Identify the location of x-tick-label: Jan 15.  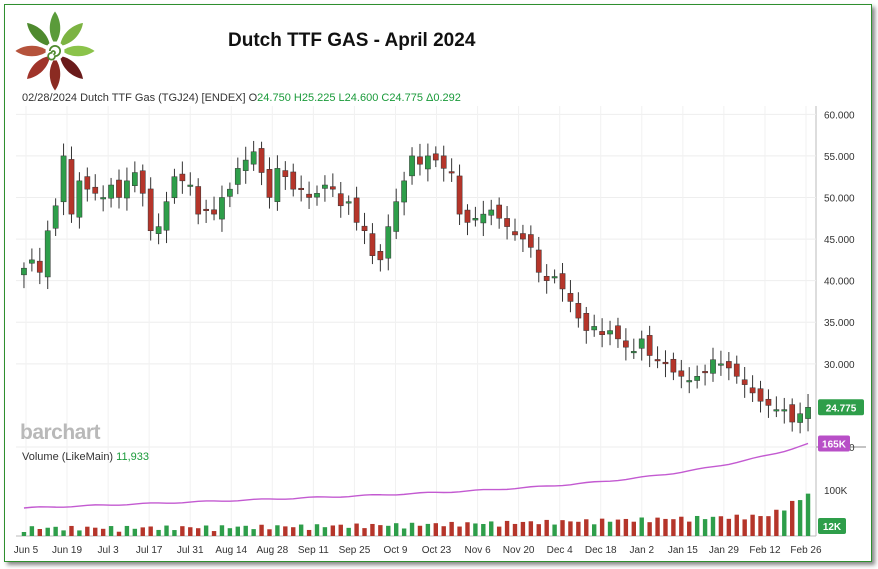
(683, 550).